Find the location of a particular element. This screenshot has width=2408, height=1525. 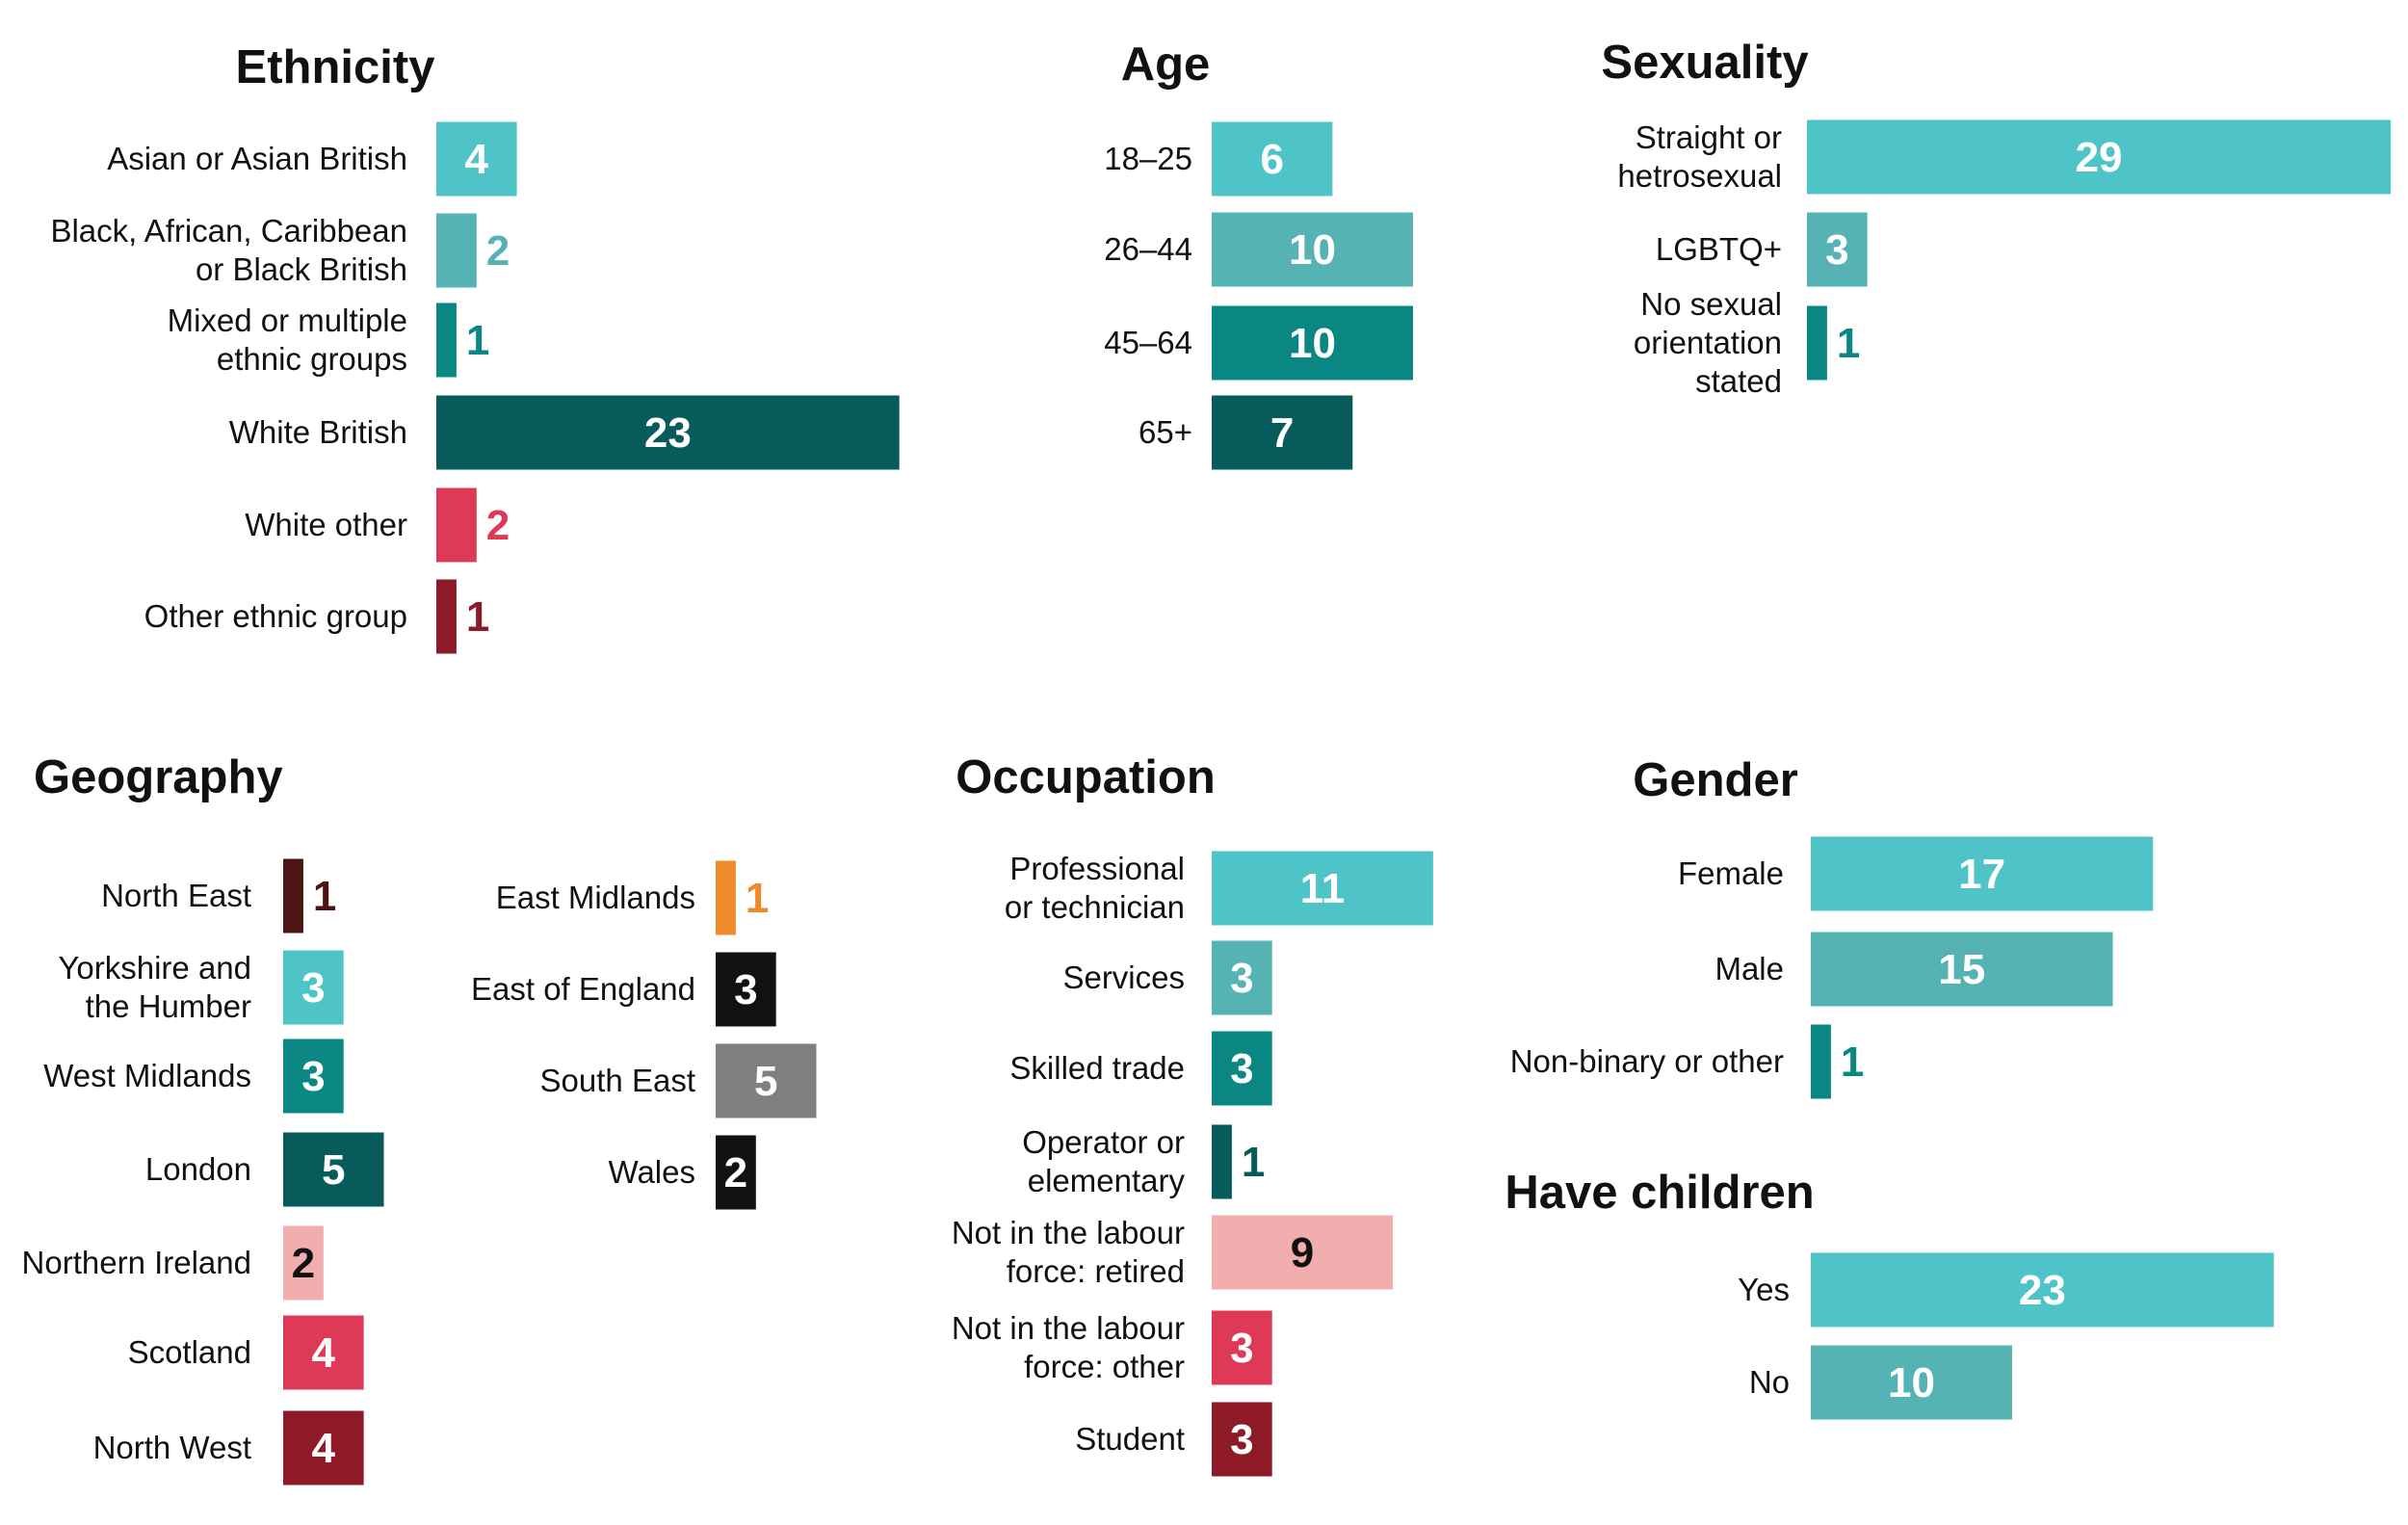

bar-professional-or-technician is located at coordinates (1322, 889).